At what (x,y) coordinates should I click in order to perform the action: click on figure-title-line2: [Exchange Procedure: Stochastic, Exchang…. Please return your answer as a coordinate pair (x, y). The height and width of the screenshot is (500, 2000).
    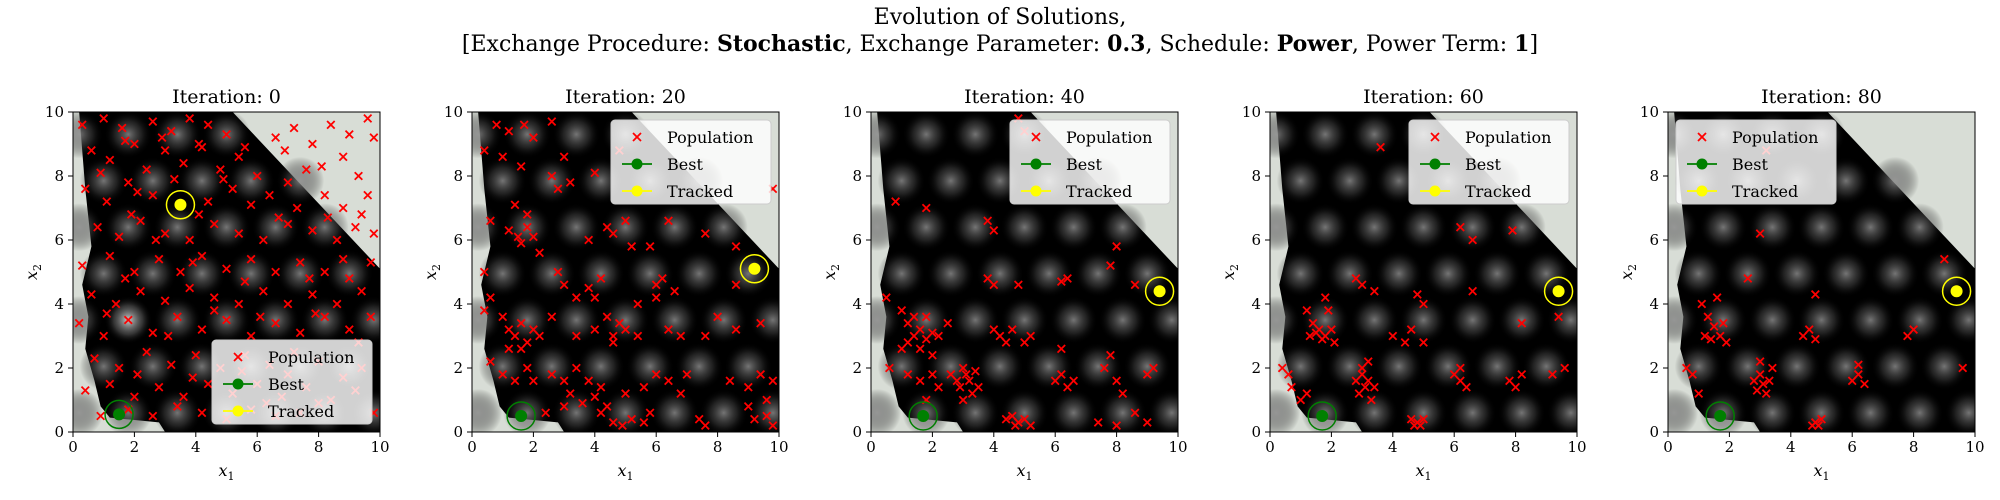
    Looking at the image, I should click on (1000, 44).